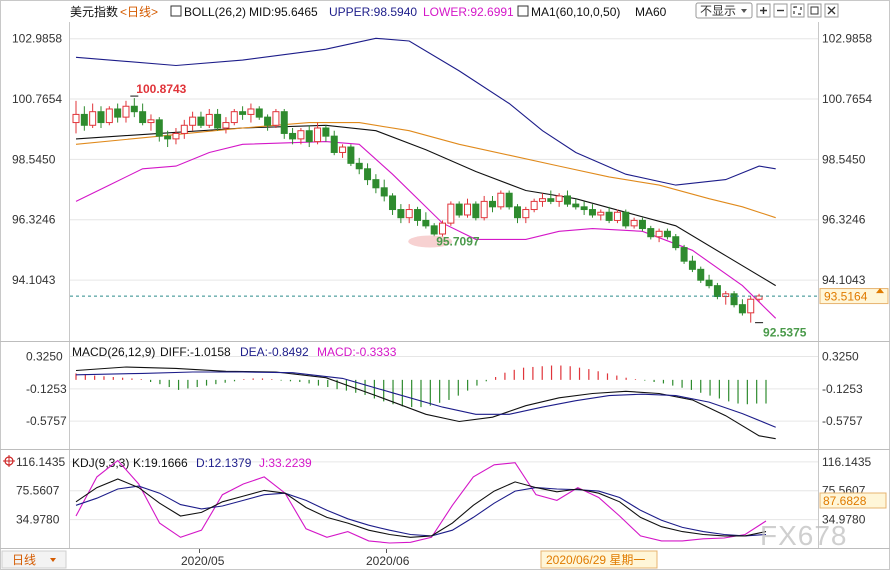  Describe the element at coordinates (203, 561) in the screenshot. I see `x-tick-2020-05: 2020/05` at that location.